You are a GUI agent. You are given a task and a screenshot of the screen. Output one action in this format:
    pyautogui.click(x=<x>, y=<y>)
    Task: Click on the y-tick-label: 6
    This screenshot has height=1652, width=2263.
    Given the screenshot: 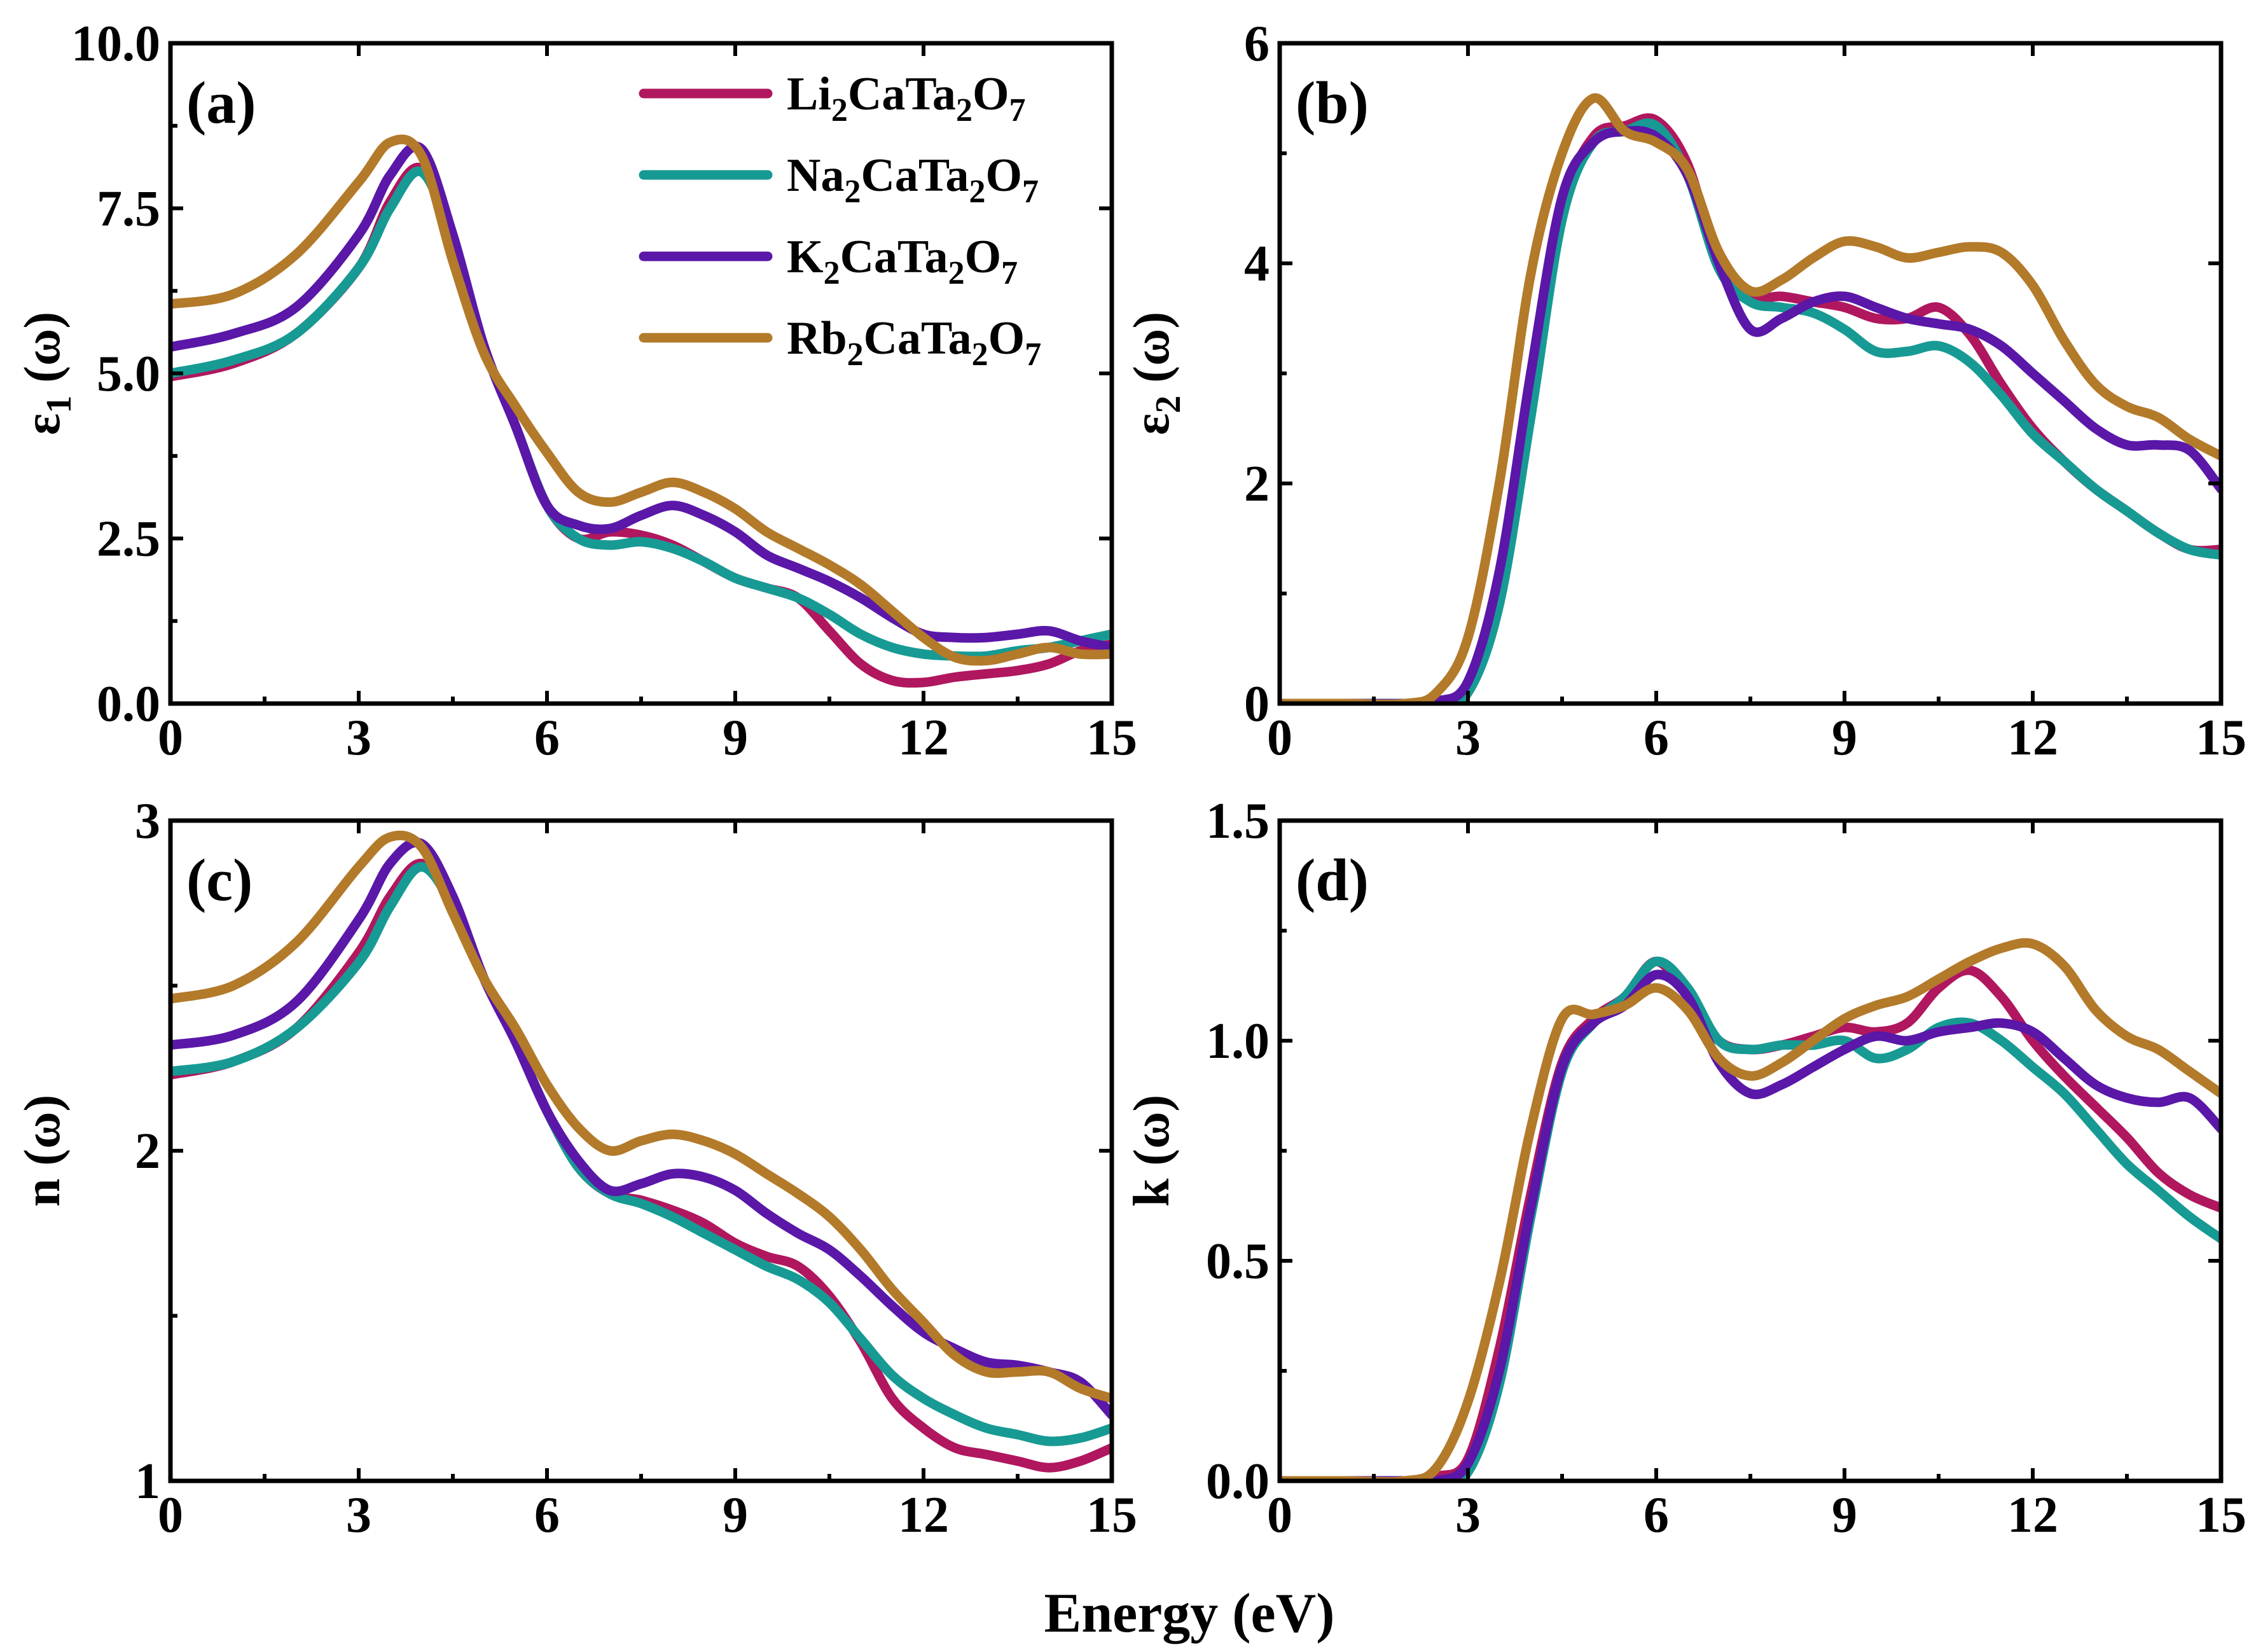 What is the action you would take?
    pyautogui.click(x=1257, y=44)
    